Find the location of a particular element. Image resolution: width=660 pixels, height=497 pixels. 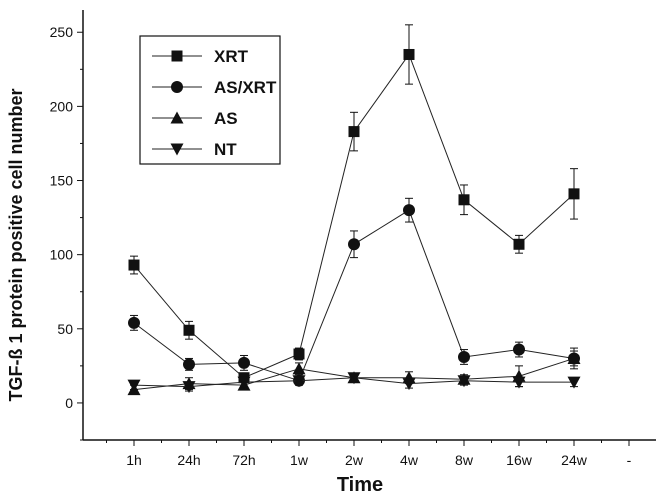

y-tick-label: 100 is located at coordinates (62, 255).